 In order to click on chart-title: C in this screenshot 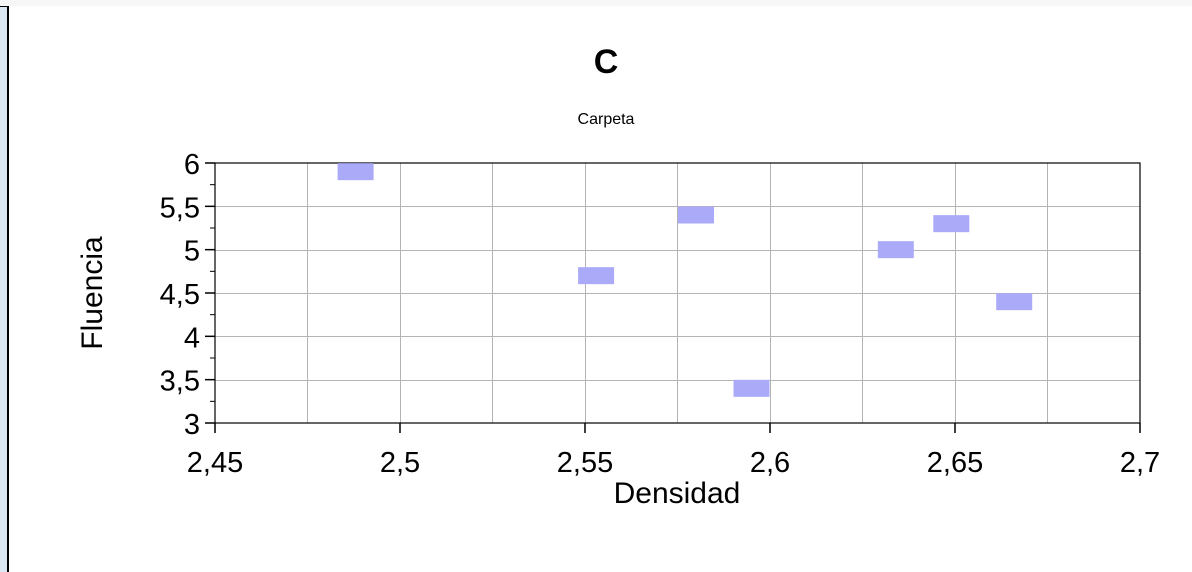, I will do `click(606, 62)`.